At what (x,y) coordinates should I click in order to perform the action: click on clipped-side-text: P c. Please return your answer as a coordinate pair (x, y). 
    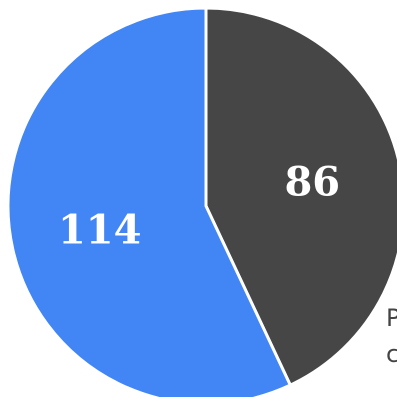
    Looking at the image, I should click on (391, 336).